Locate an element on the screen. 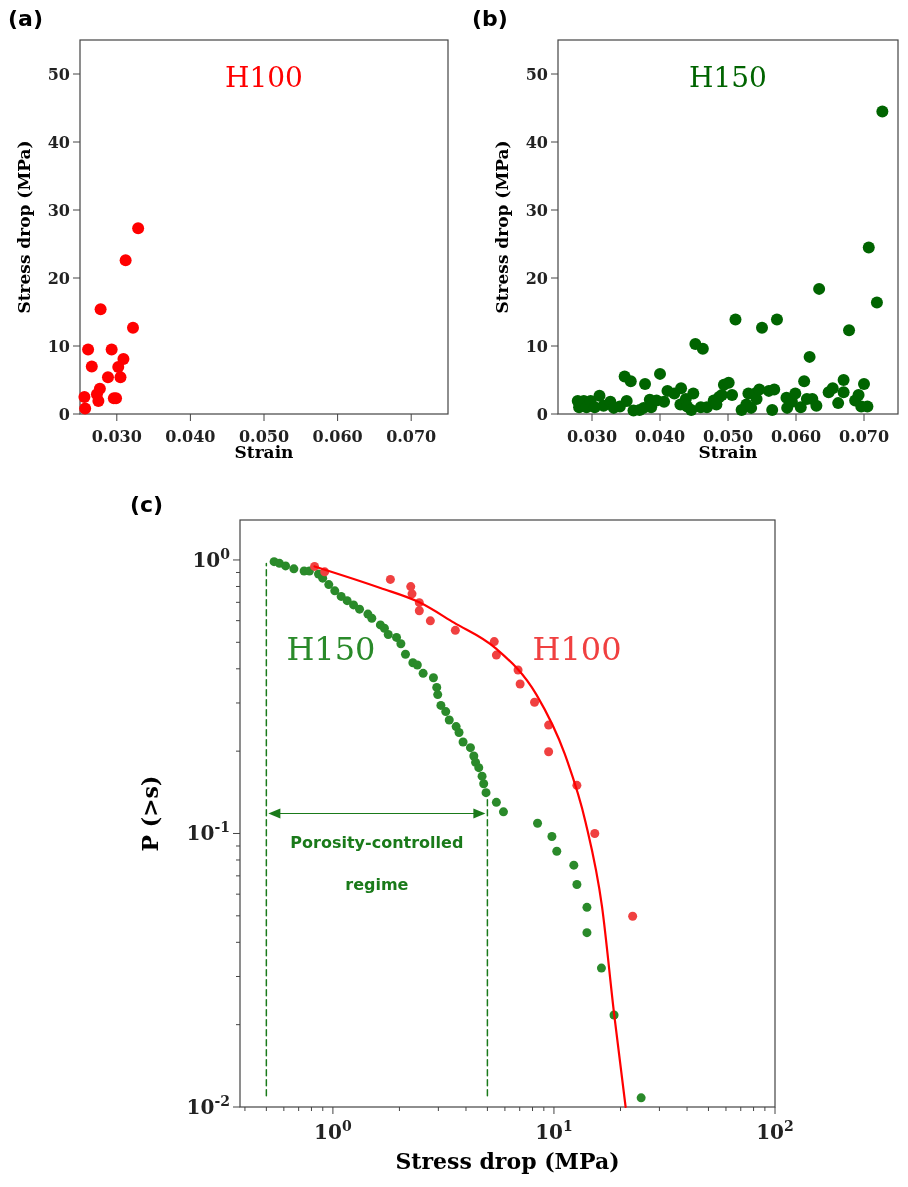 The height and width of the screenshot is (1187, 908). text: H150 is located at coordinates (728, 78).